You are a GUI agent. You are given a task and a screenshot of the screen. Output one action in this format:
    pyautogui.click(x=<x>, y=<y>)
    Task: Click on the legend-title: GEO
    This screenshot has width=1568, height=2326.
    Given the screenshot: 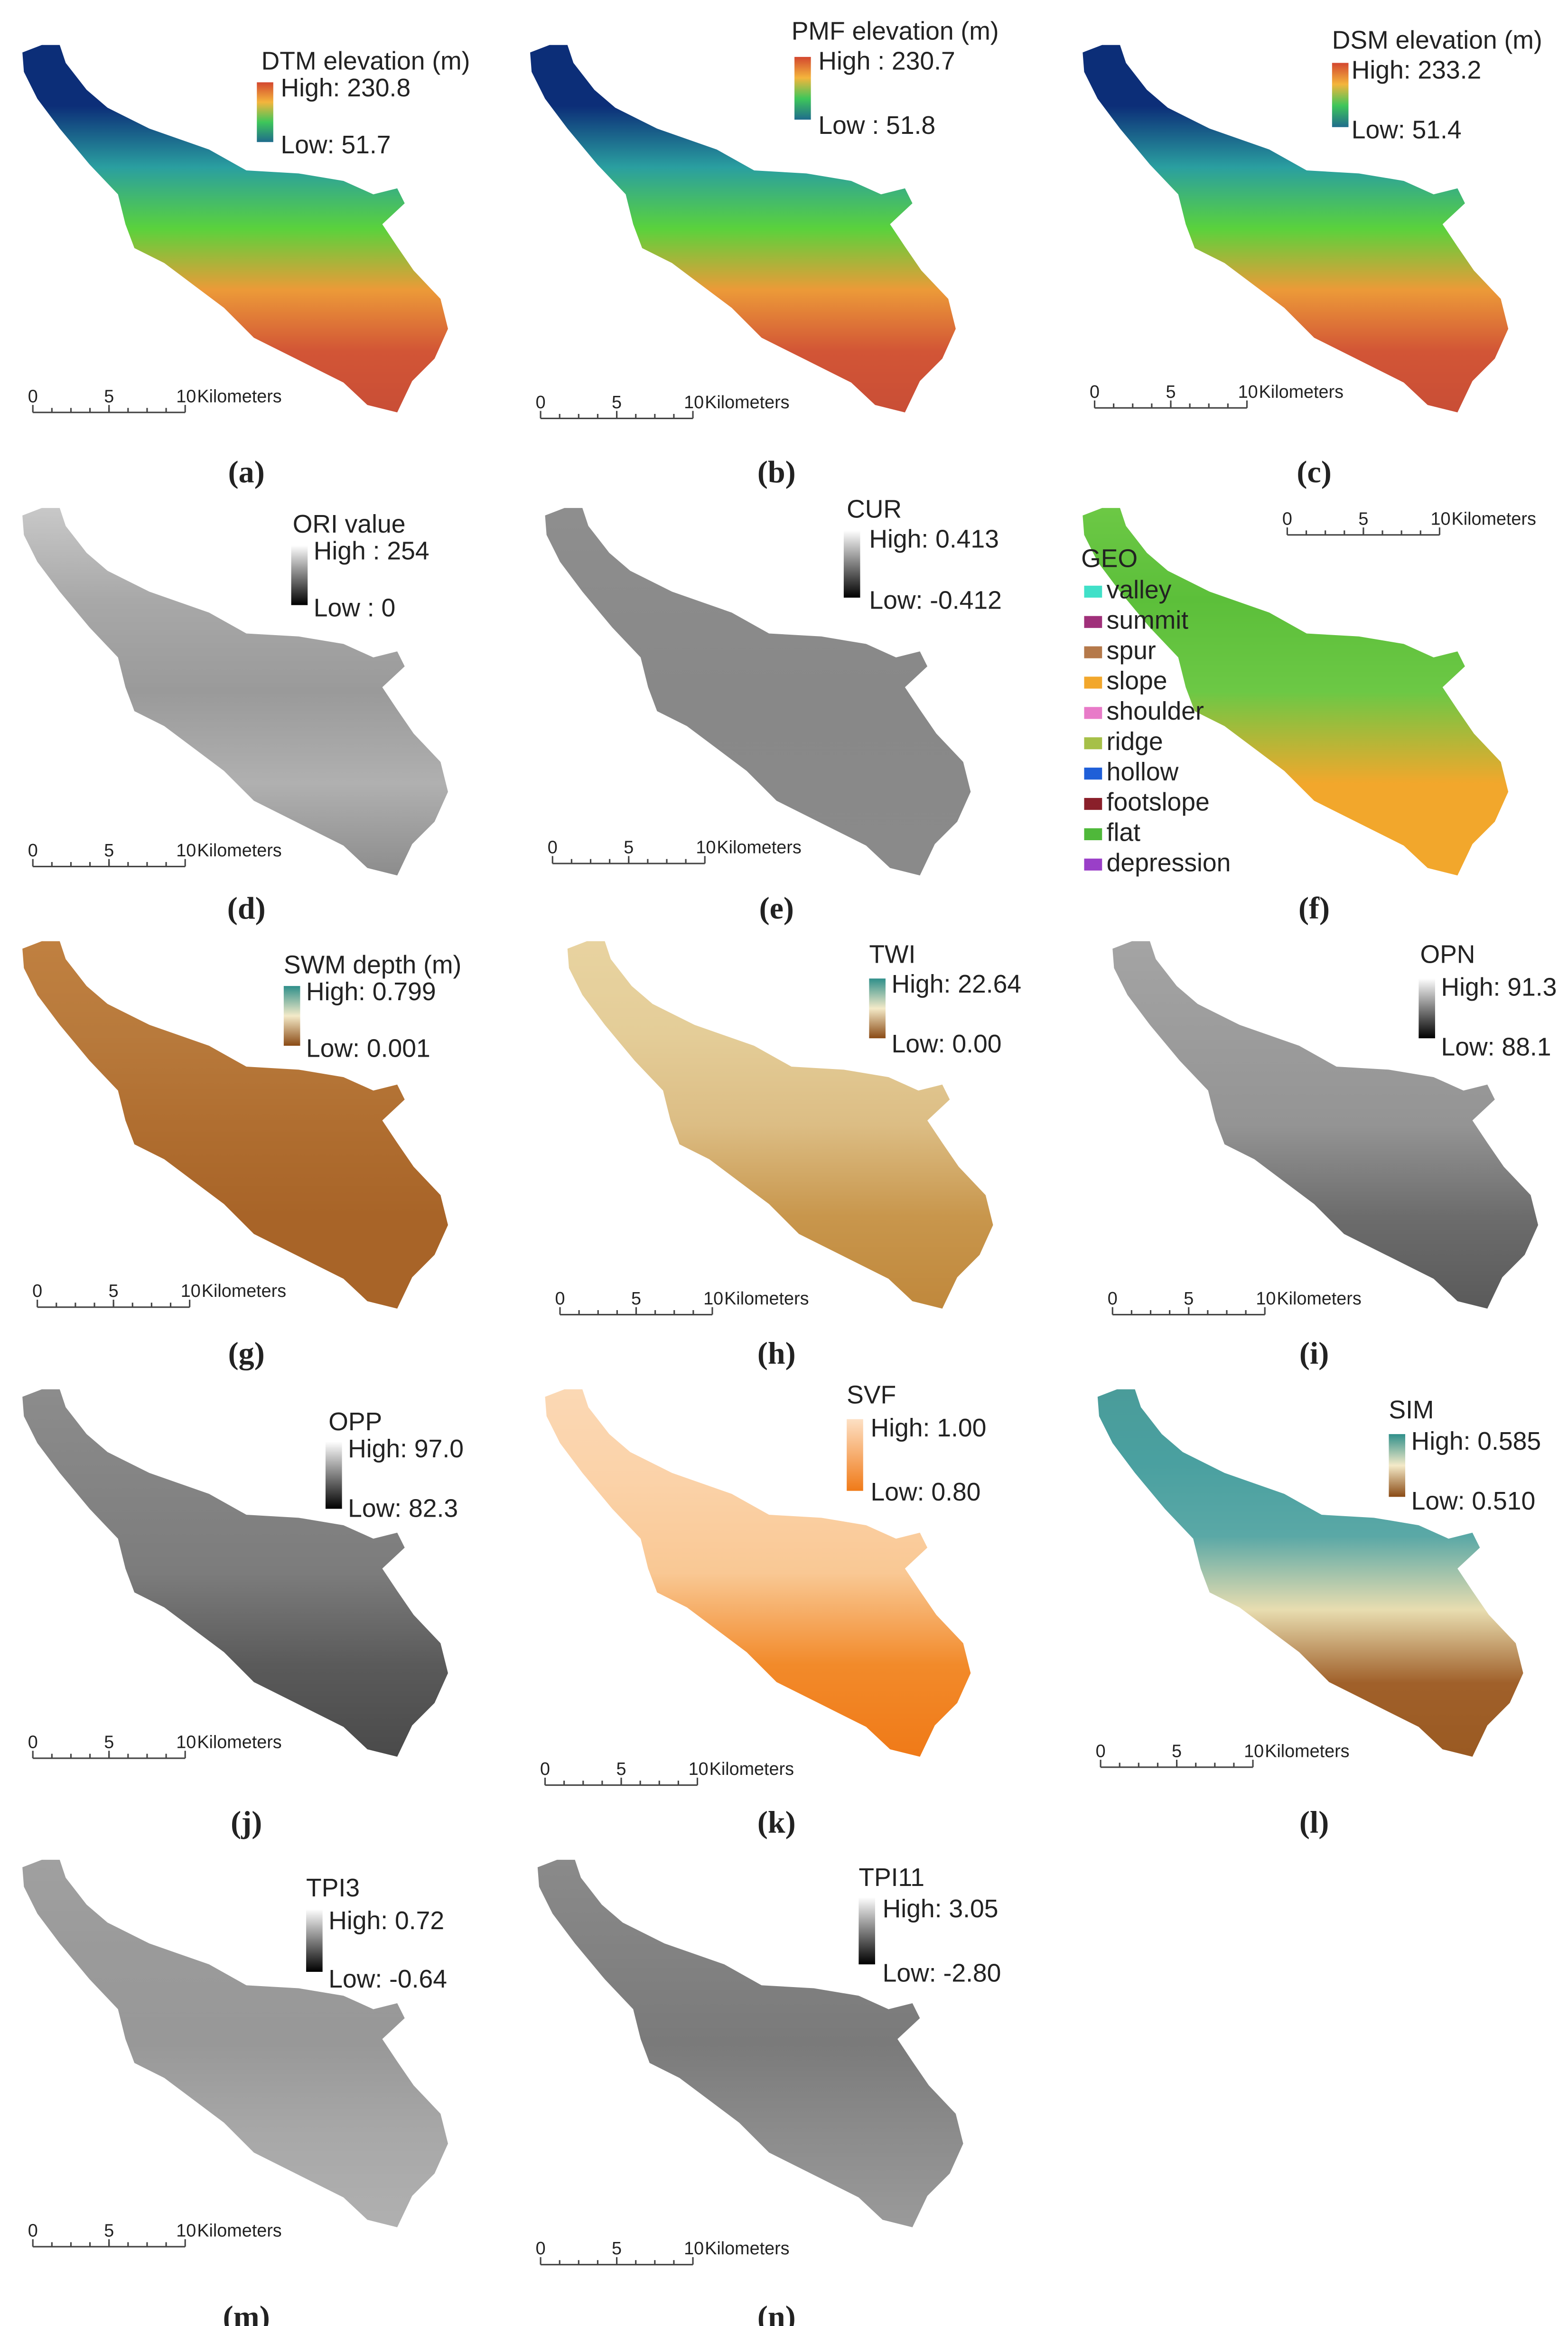 What is the action you would take?
    pyautogui.click(x=1109, y=558)
    